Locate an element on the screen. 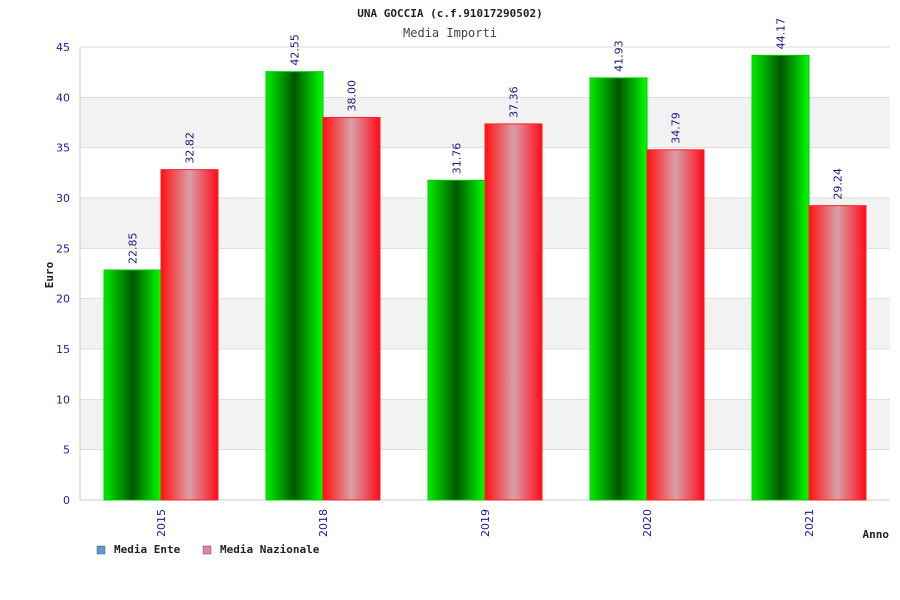  legend-label: Media Ente is located at coordinates (147, 549).